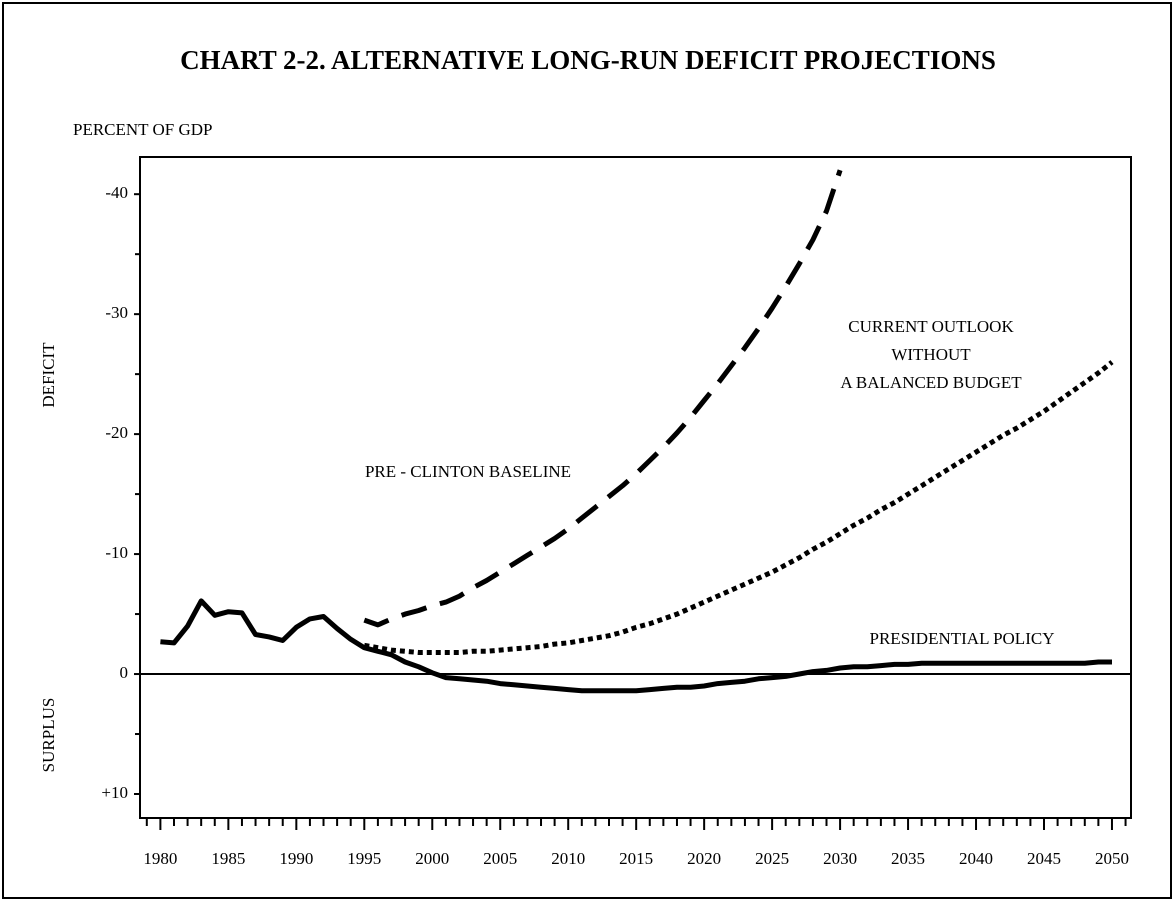  What do you see at coordinates (364, 858) in the screenshot?
I see `x-tick-label: 1995` at bounding box center [364, 858].